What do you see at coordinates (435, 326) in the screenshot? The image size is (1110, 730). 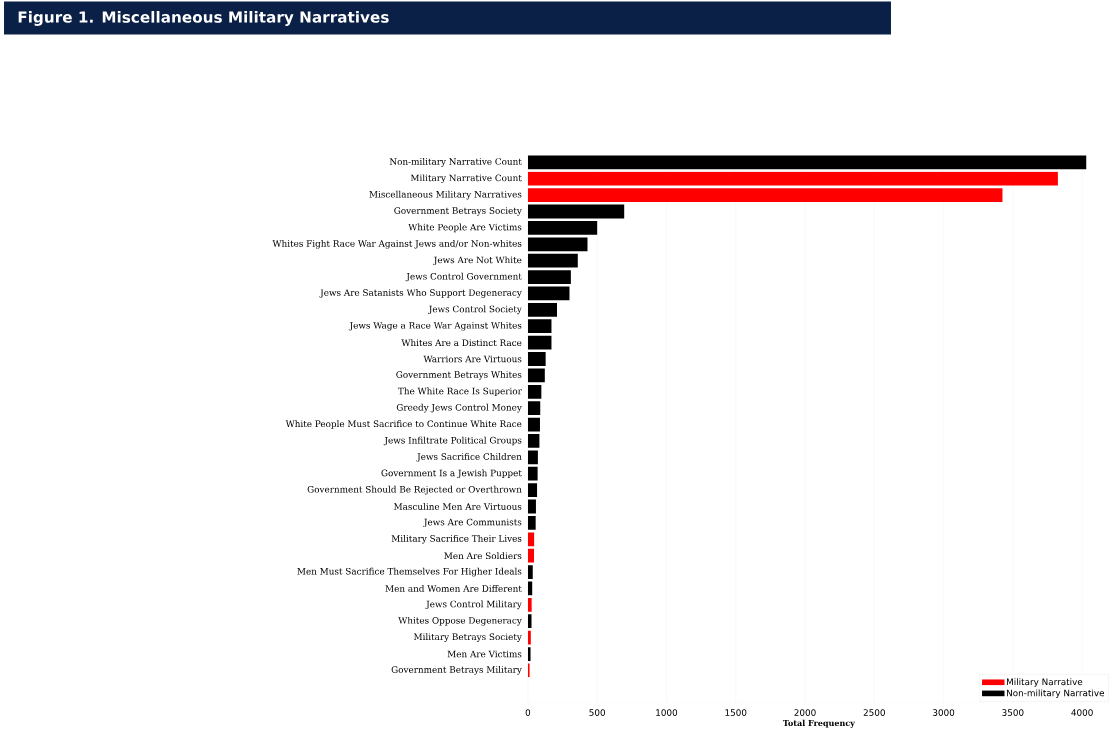 I see `y-tick-label: Jews Wage a Race War Against Whites` at bounding box center [435, 326].